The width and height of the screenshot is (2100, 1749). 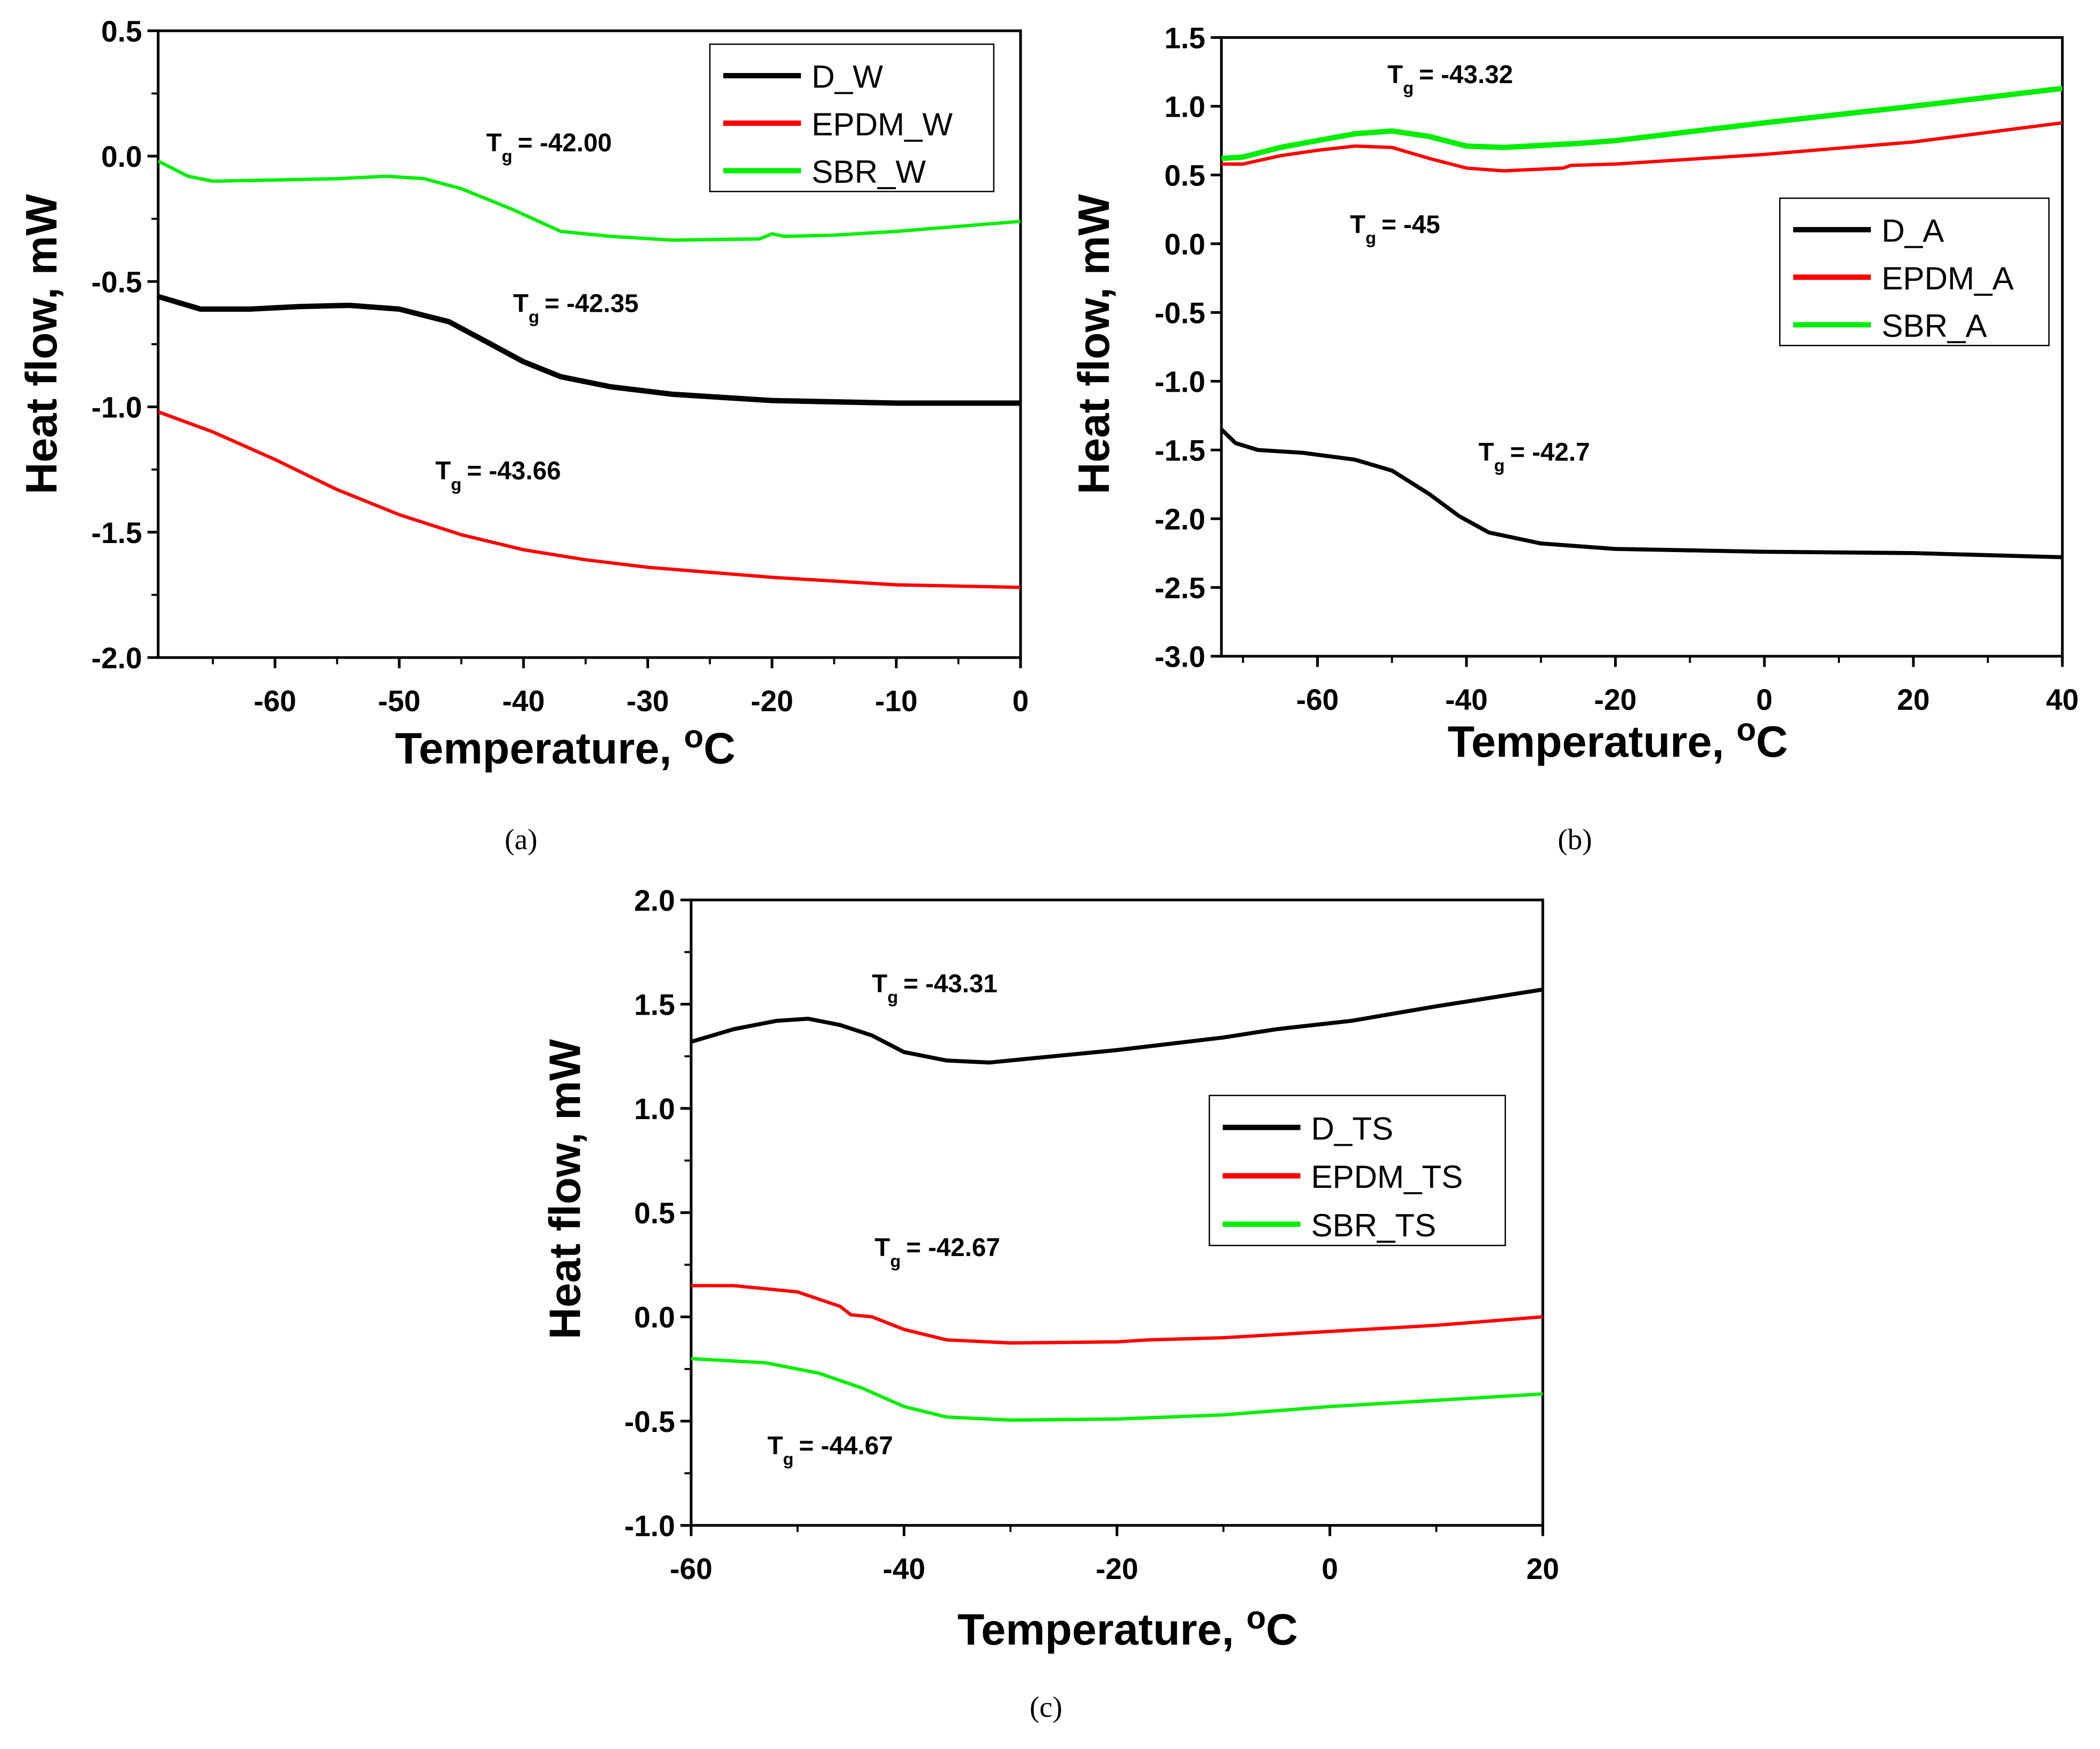 What do you see at coordinates (1180, 588) in the screenshot?
I see `y-tick-label: -2.5` at bounding box center [1180, 588].